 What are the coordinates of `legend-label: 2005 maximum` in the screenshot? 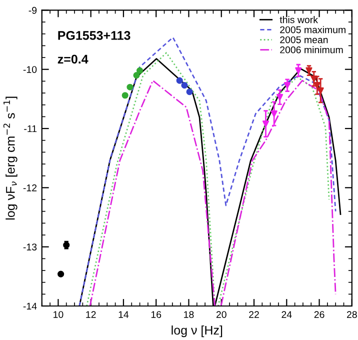 It's located at (313, 30).